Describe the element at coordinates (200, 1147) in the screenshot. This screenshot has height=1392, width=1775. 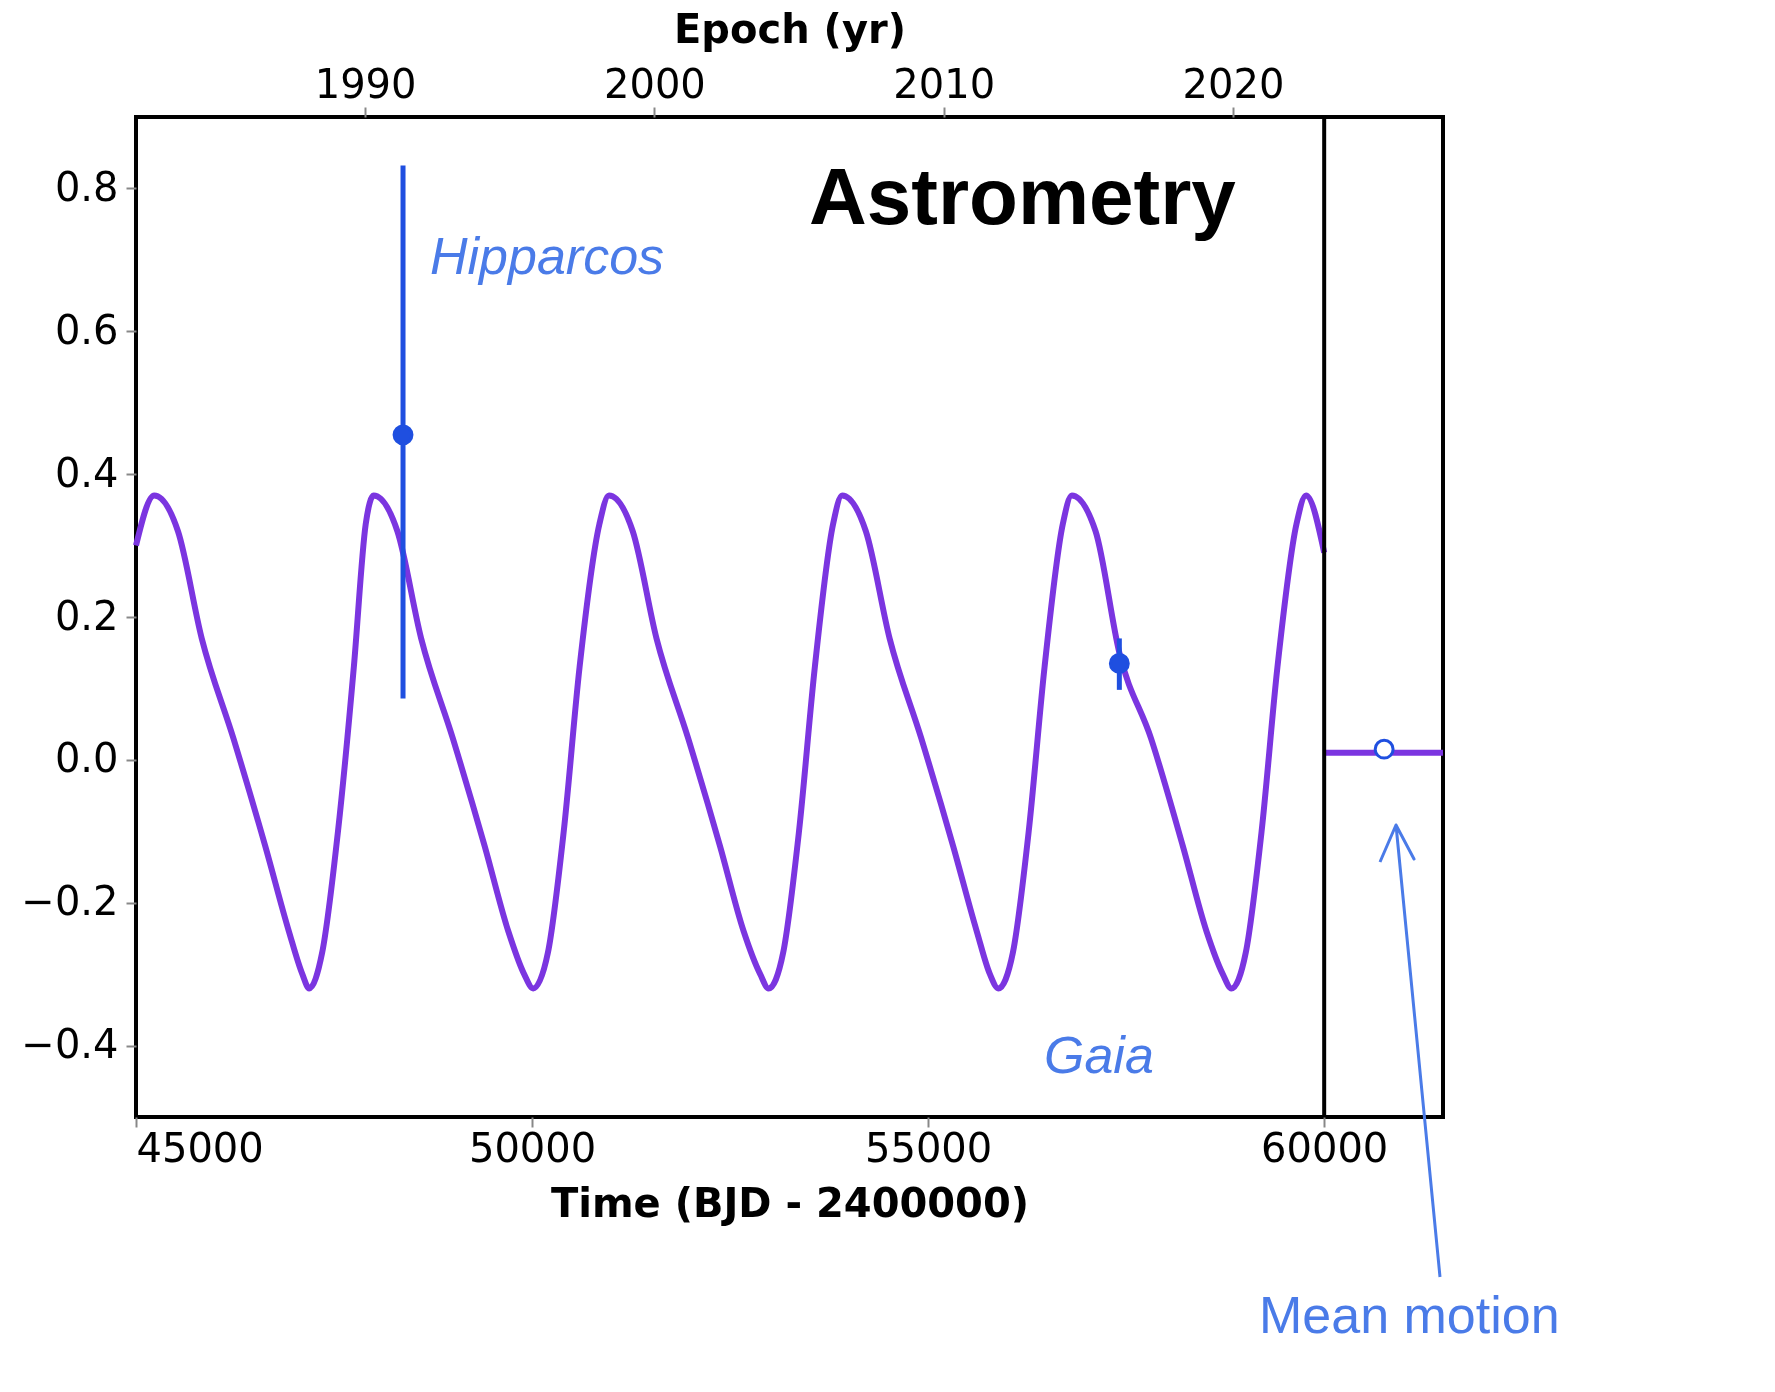
I see `x-tick-label: 45000` at that location.